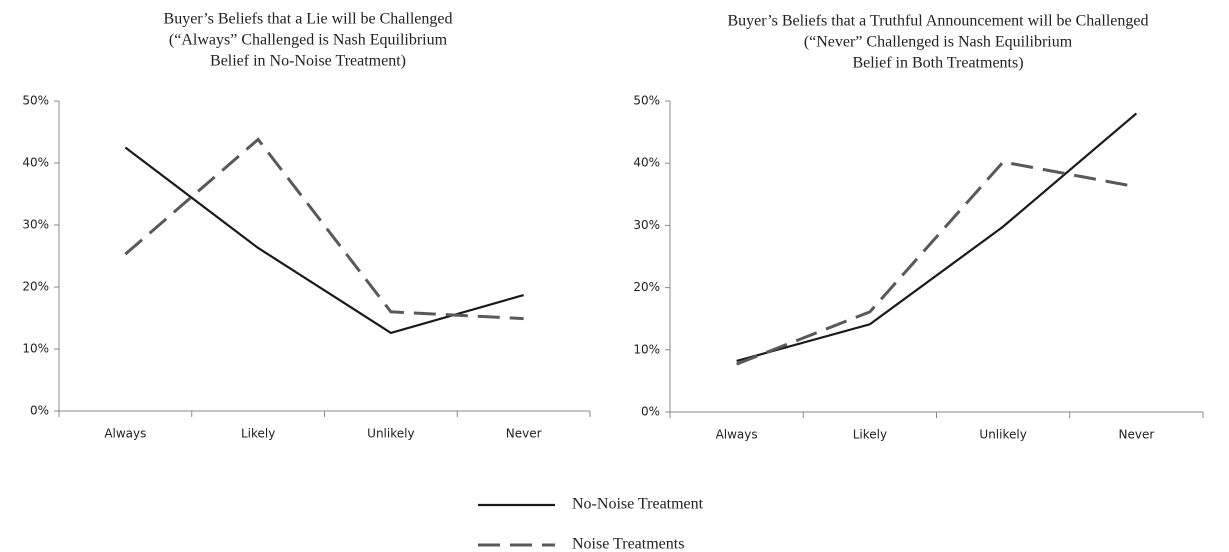 The height and width of the screenshot is (552, 1229). Describe the element at coordinates (308, 40) in the screenshot. I see `chart-title: (“Always” Challenged is Nash Equilibrium` at that location.